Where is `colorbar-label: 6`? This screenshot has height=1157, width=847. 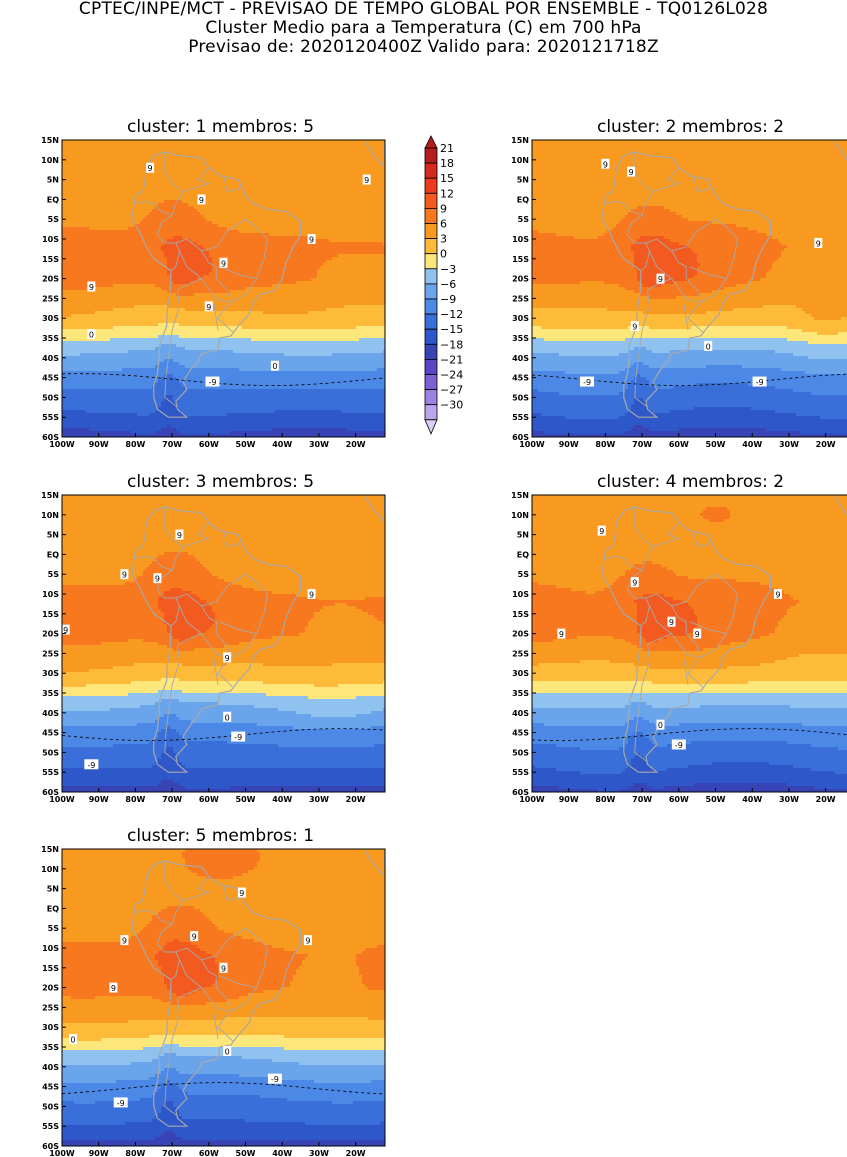
colorbar-label: 6 is located at coordinates (443, 224).